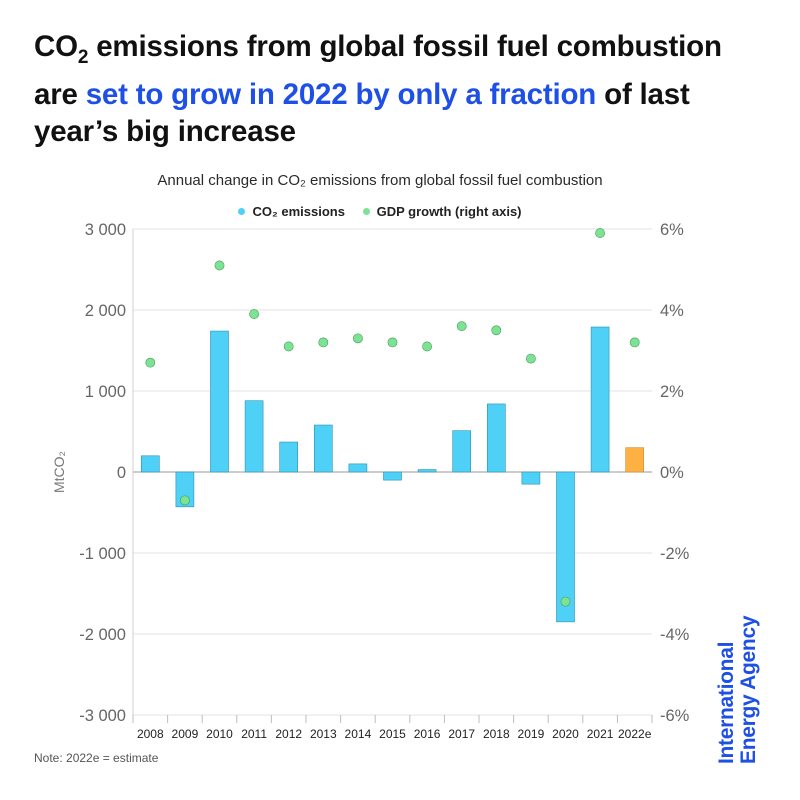 This screenshot has height=800, width=800. What do you see at coordinates (496, 734) in the screenshot?
I see `x-tick-label: 2018` at bounding box center [496, 734].